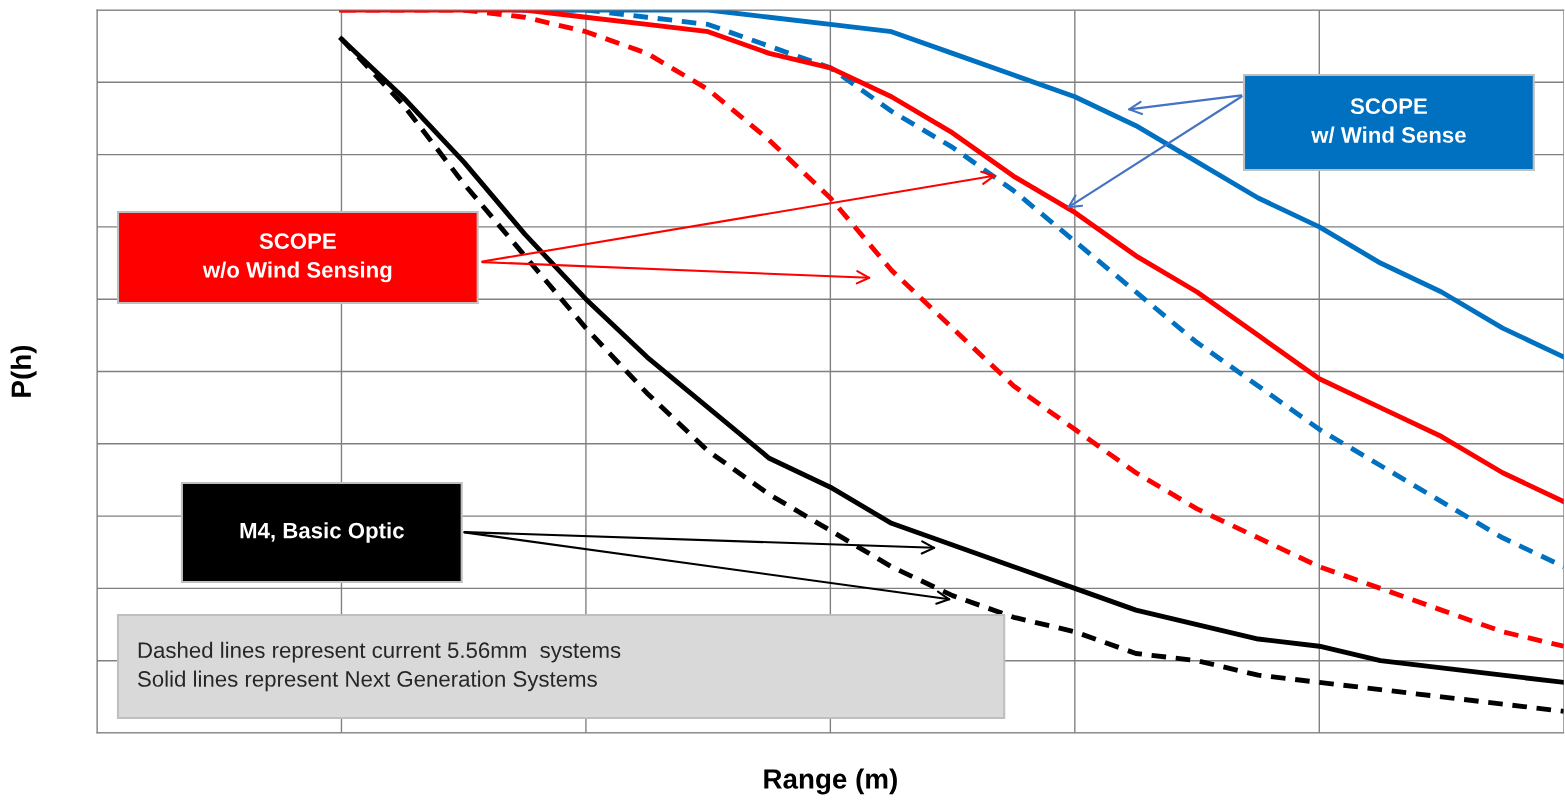 The width and height of the screenshot is (1565, 808). I want to click on annotation: SCOPE w/o Wind Sensing, so click(297, 258).